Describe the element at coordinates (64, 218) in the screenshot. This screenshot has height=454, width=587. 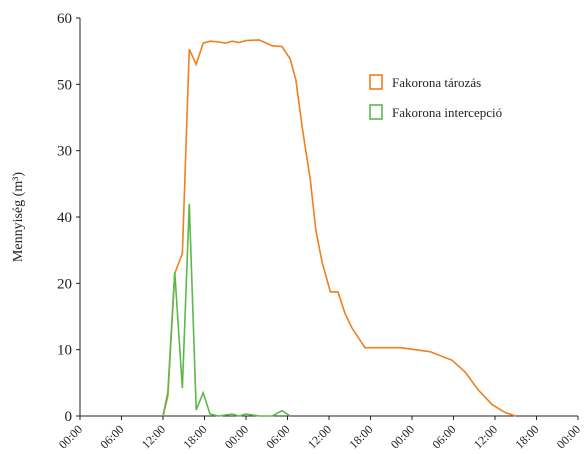
I see `y-tick-label: 40` at that location.